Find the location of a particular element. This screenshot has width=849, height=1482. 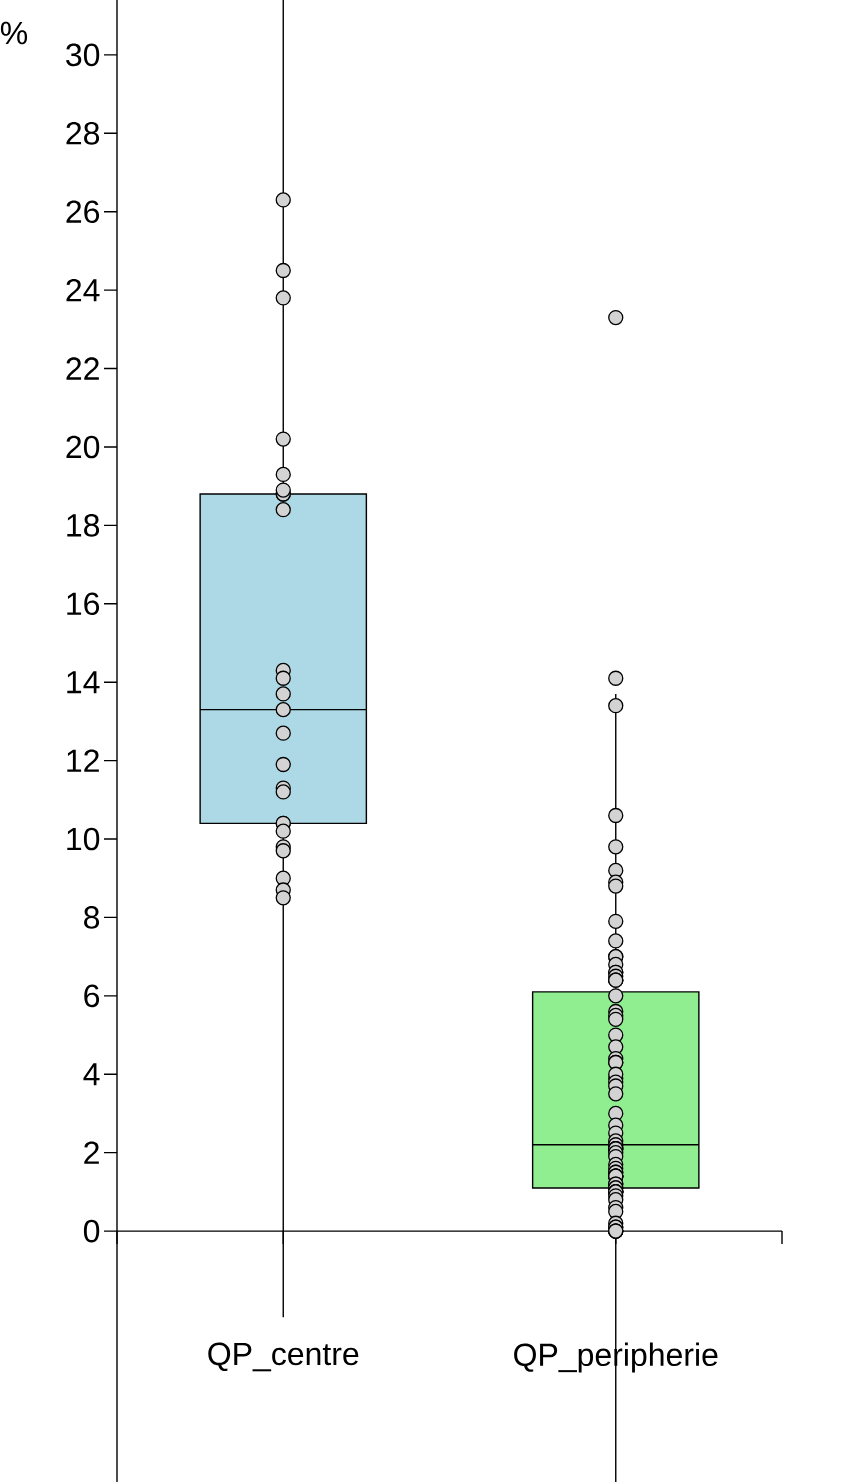

y-tick-label: 20 is located at coordinates (83, 447).